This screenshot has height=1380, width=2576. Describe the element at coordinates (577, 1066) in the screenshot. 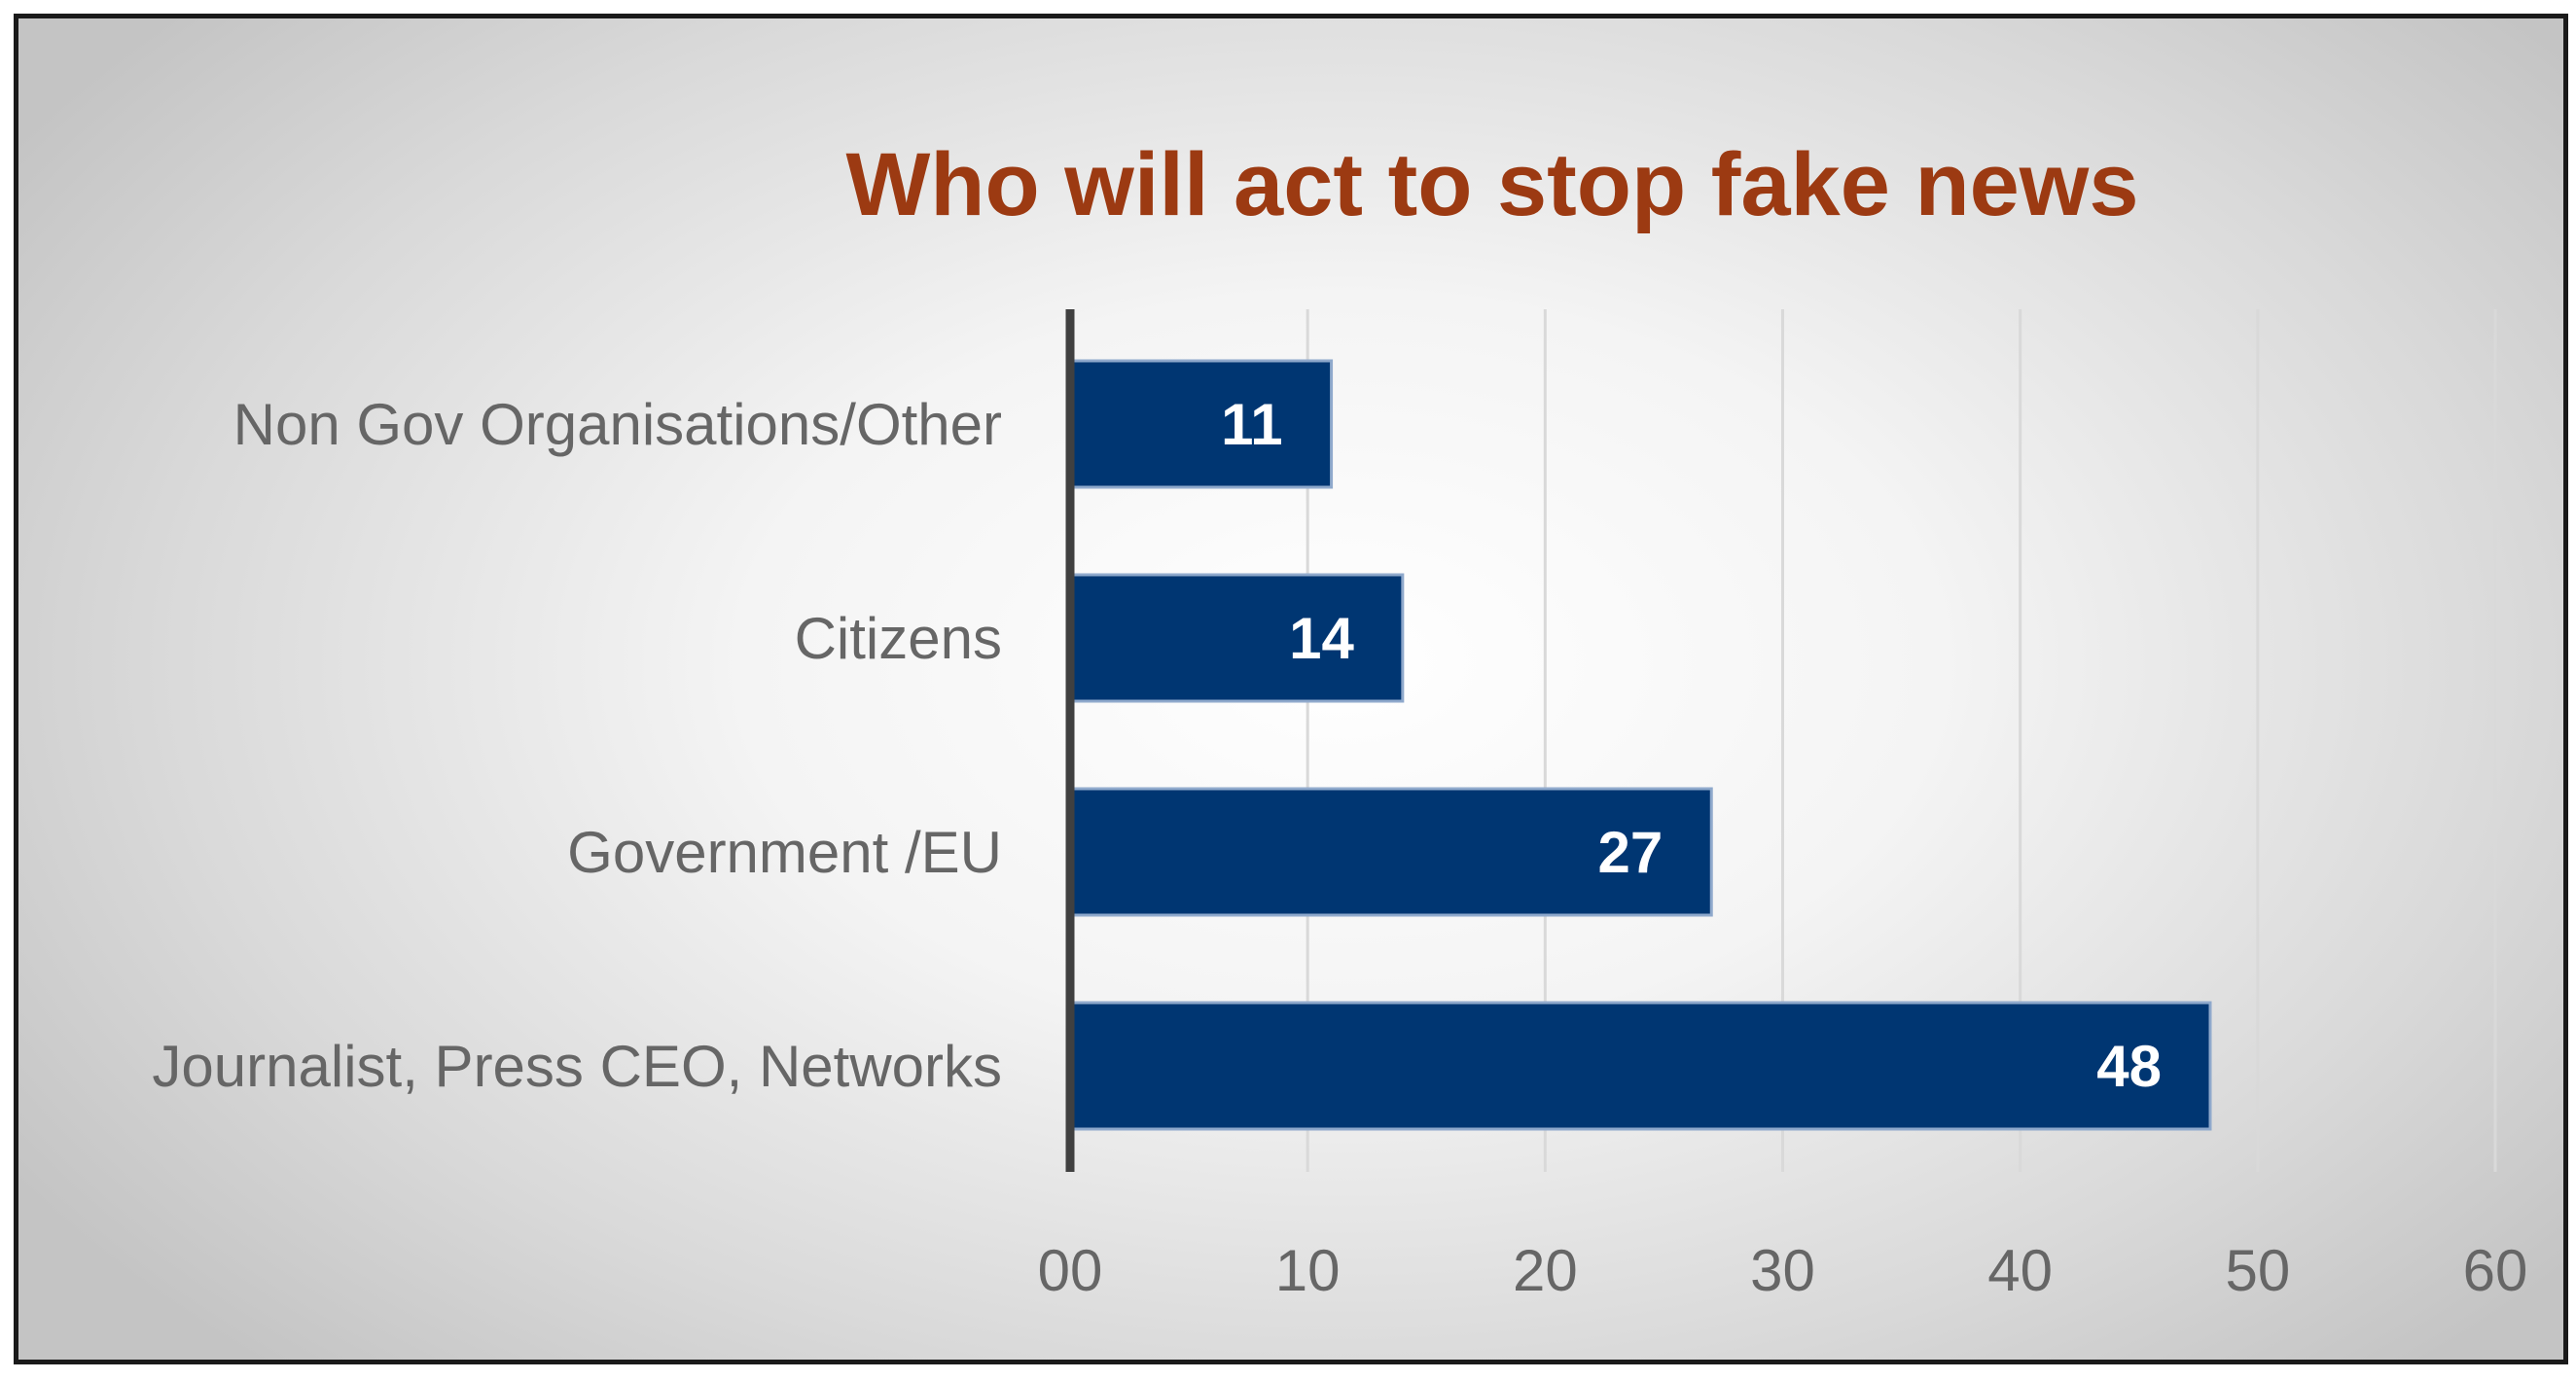

I see `category-label: Journalist, Press CEO, Networks` at that location.